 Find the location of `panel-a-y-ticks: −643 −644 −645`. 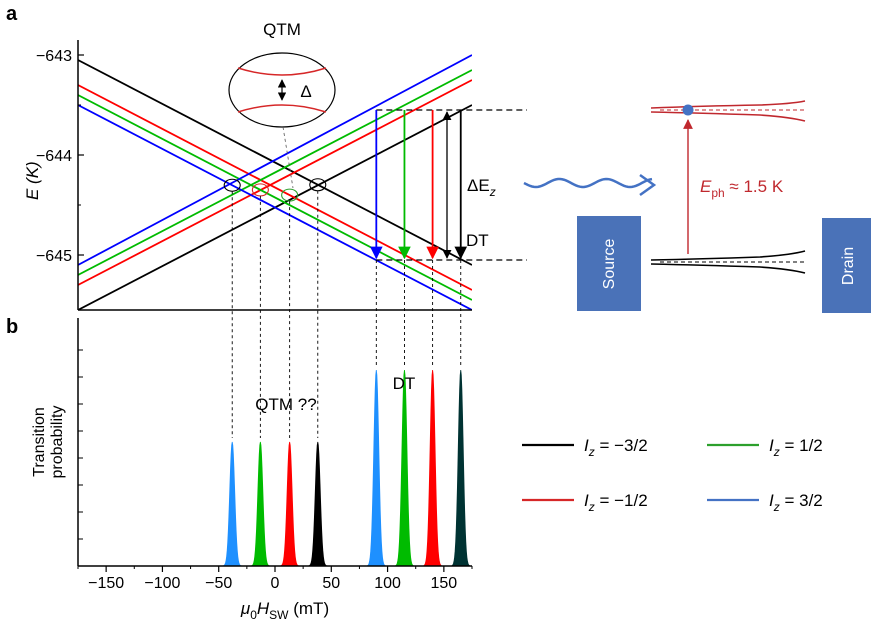

panel-a-y-ticks: −643 −644 −645 is located at coordinates (60, 156).